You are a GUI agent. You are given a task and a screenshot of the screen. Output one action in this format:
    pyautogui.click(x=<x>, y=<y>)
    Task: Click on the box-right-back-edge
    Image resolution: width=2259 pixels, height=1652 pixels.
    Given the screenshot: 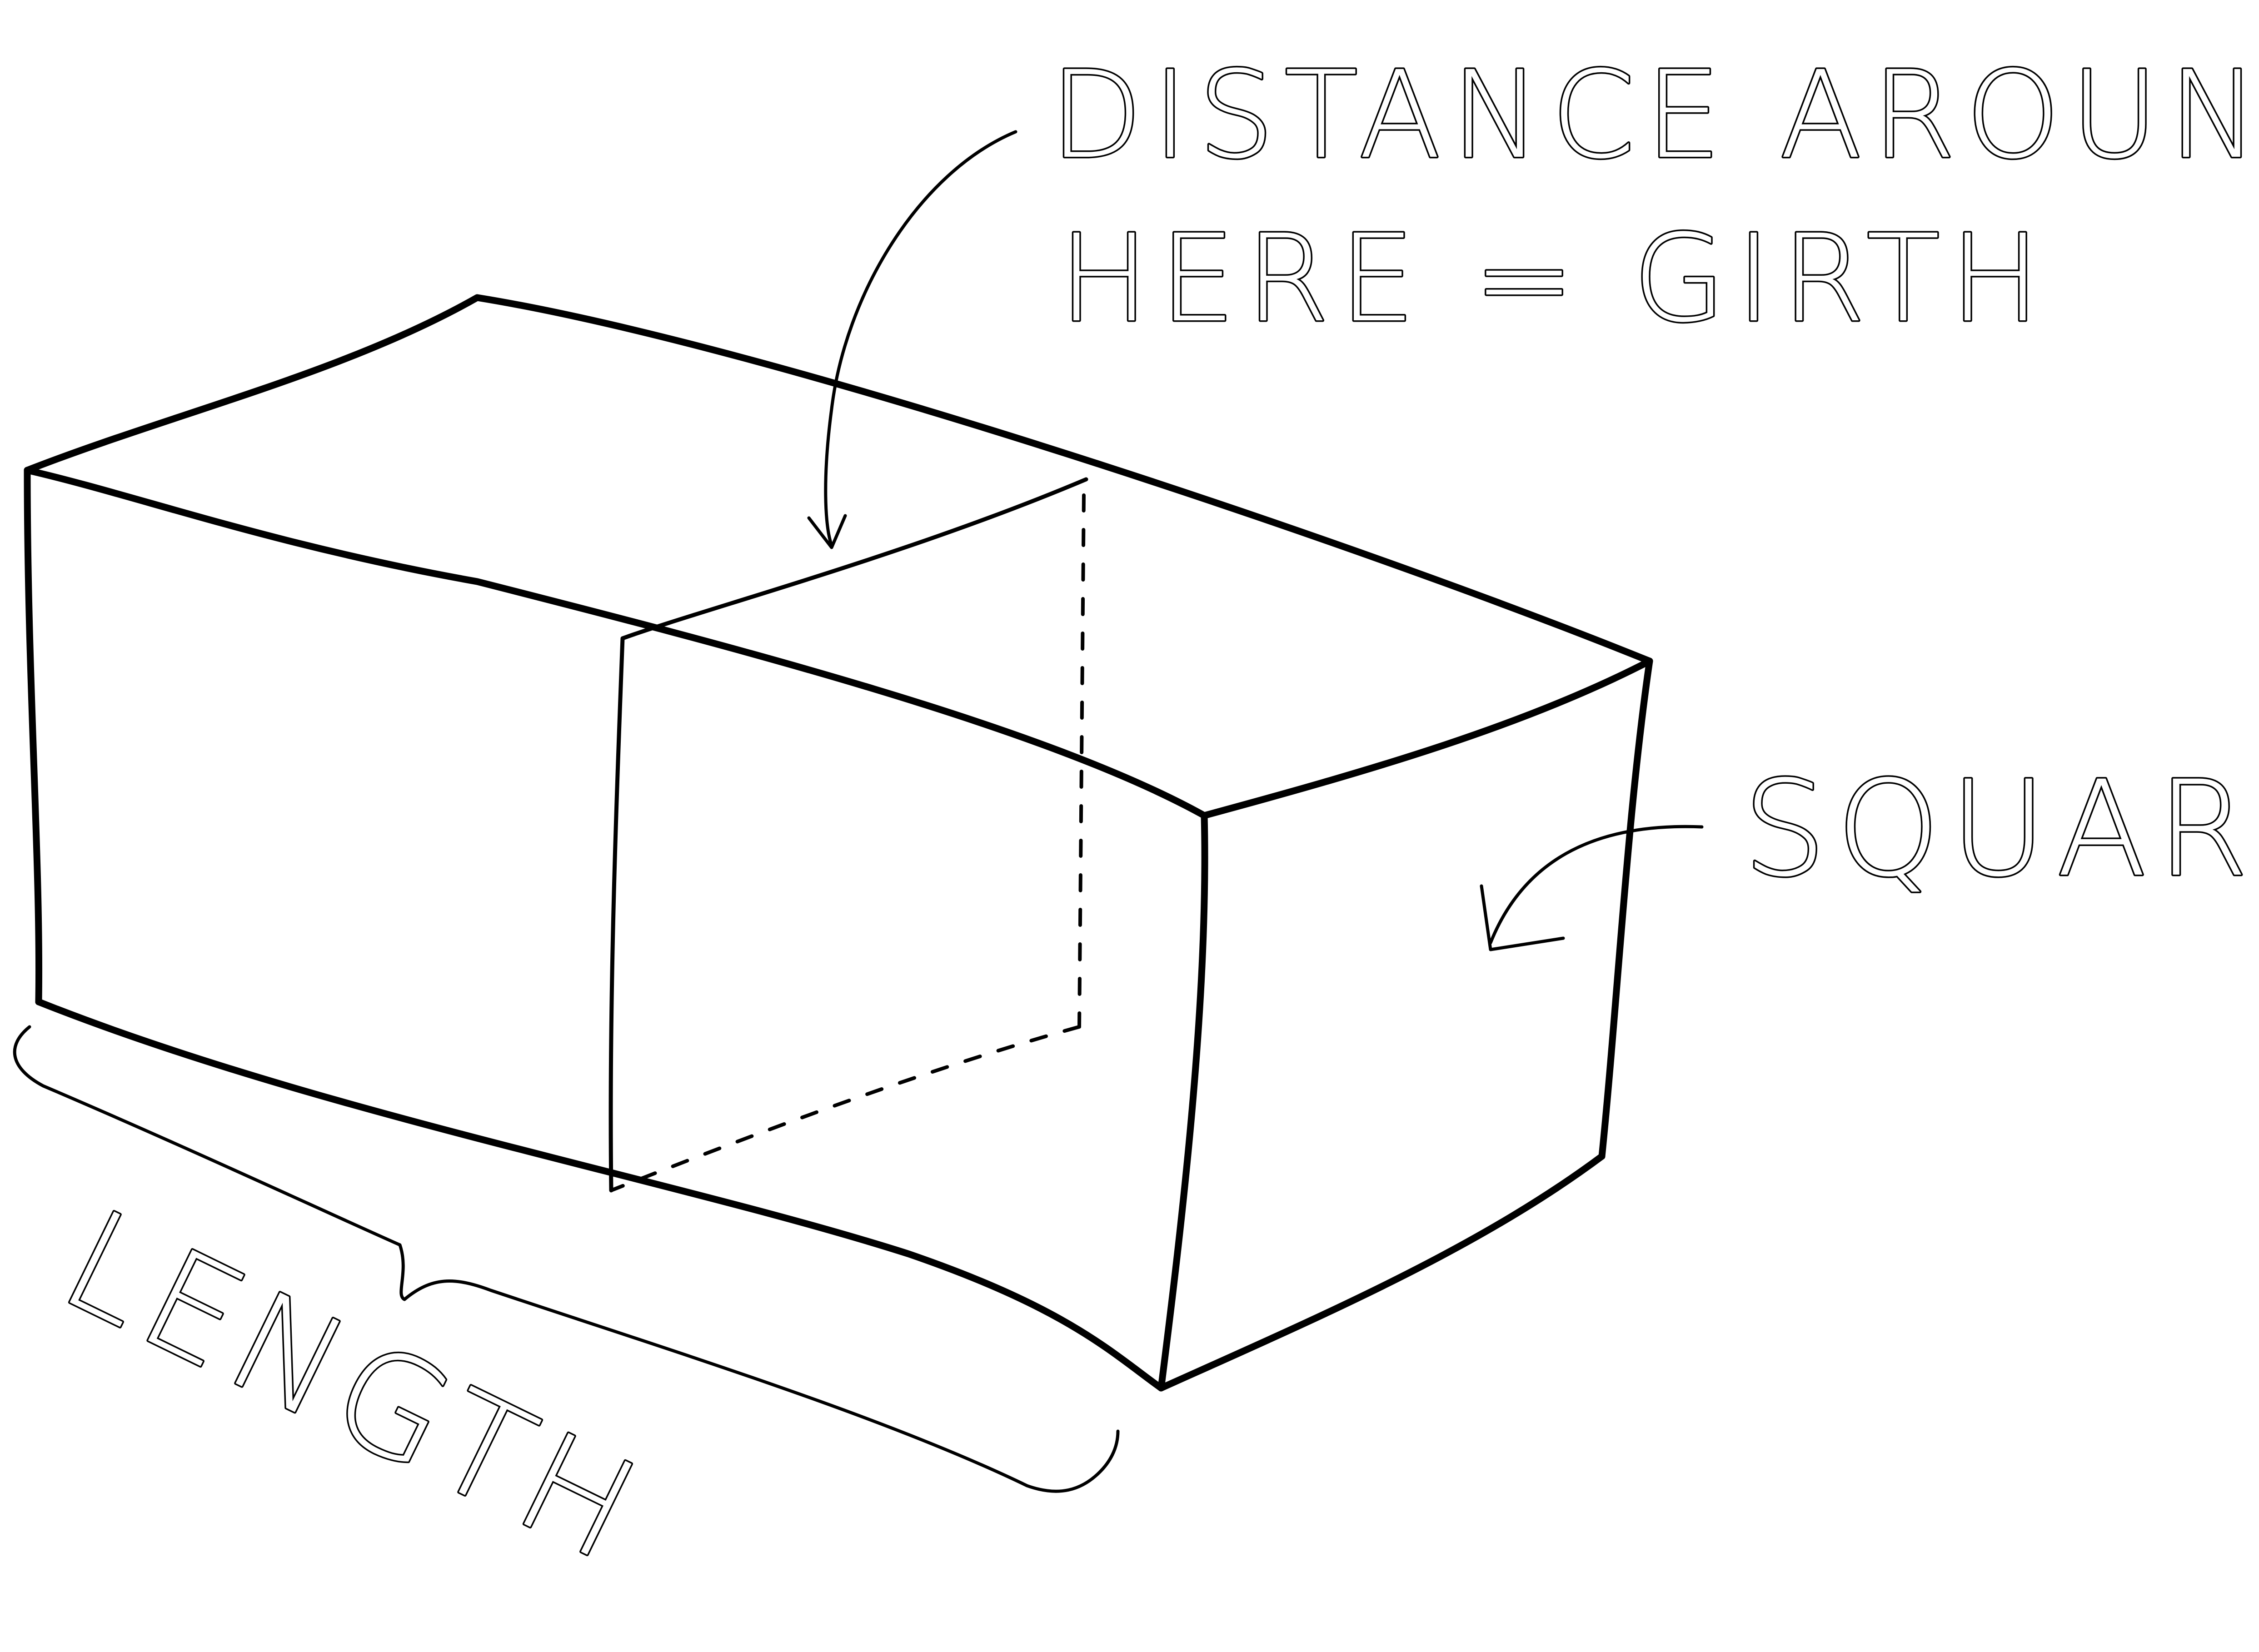 What is the action you would take?
    pyautogui.click(x=1625, y=908)
    